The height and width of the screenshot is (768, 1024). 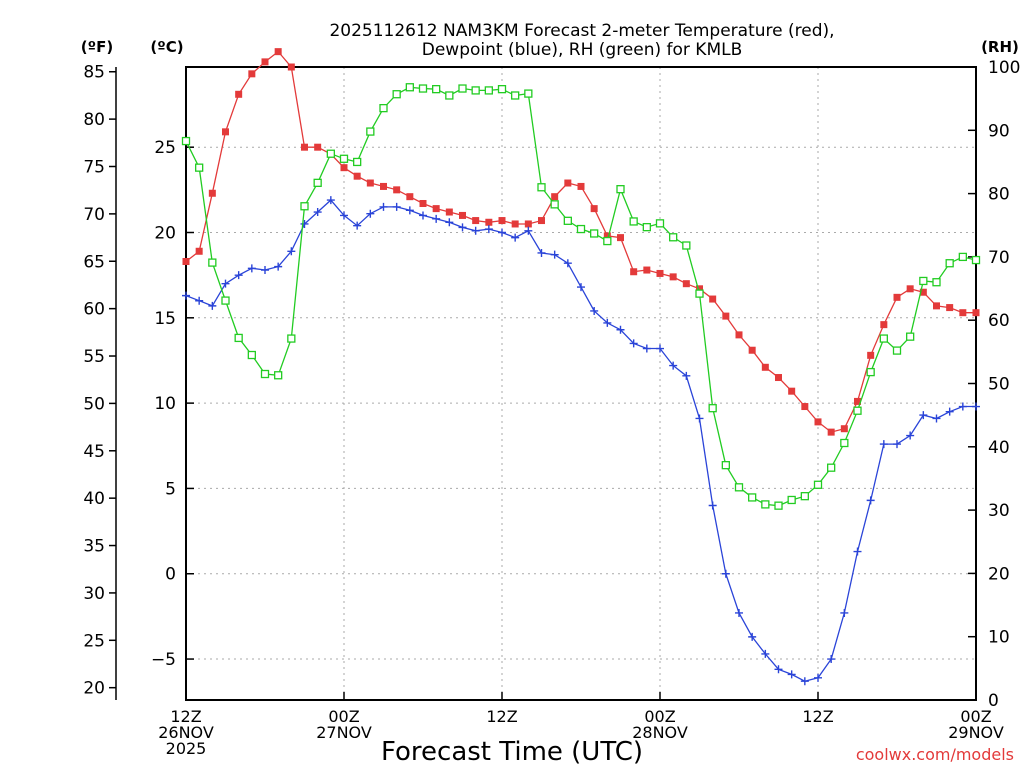 I want to click on x-axis-label: Forecast Time (UTC), so click(x=512, y=752).